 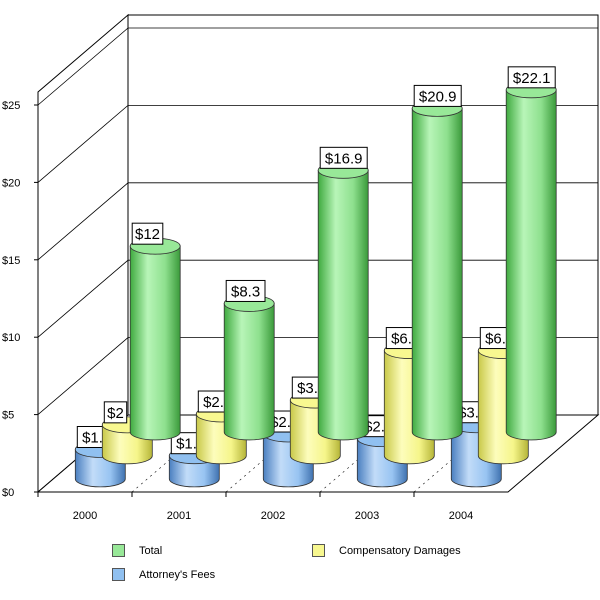 I want to click on bar: $8.3, so click(x=249, y=360).